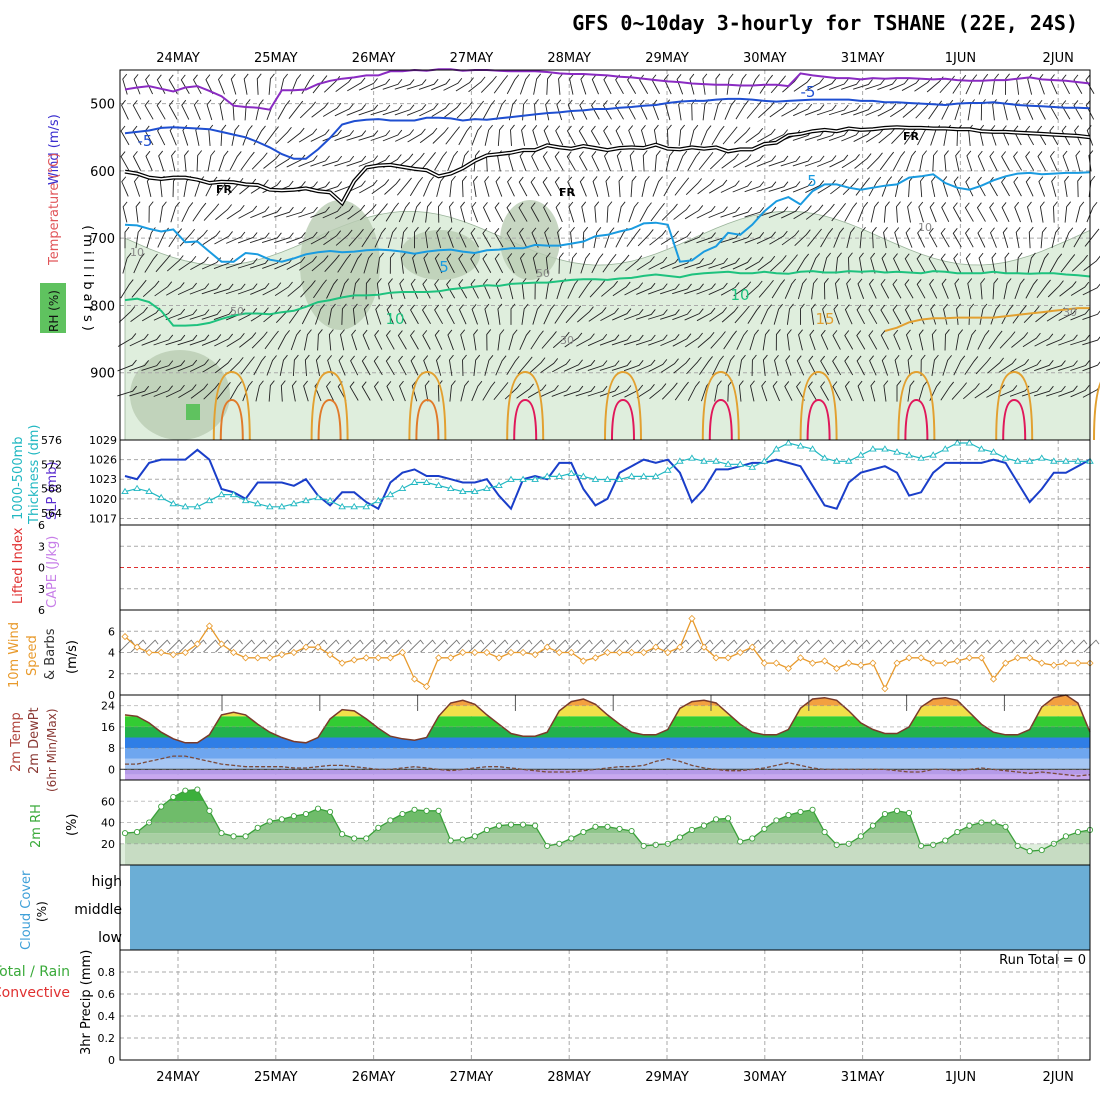 This screenshot has height=1100, width=1100. Describe the element at coordinates (656, 405) in the screenshot. I see `warm-loops` at that location.